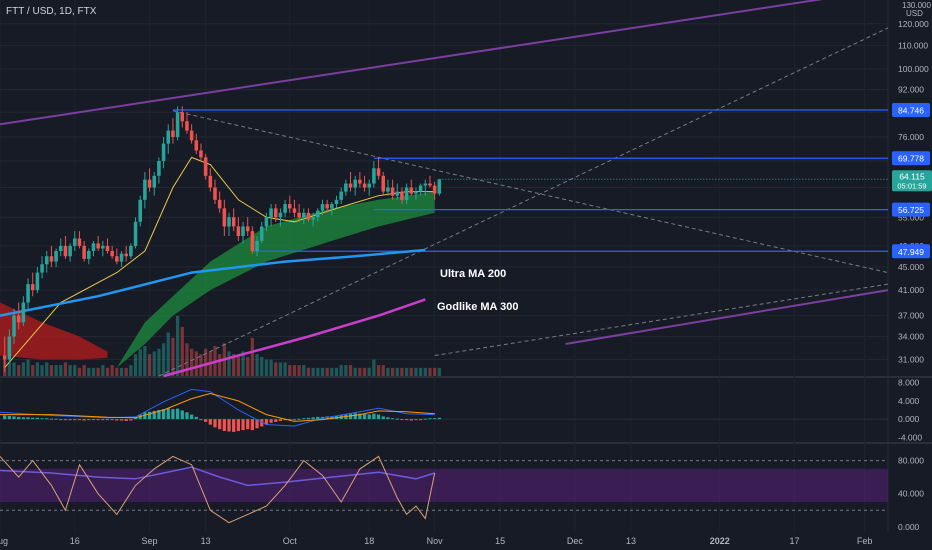  What do you see at coordinates (75, 541) in the screenshot?
I see `time-tick-label: 16` at bounding box center [75, 541].